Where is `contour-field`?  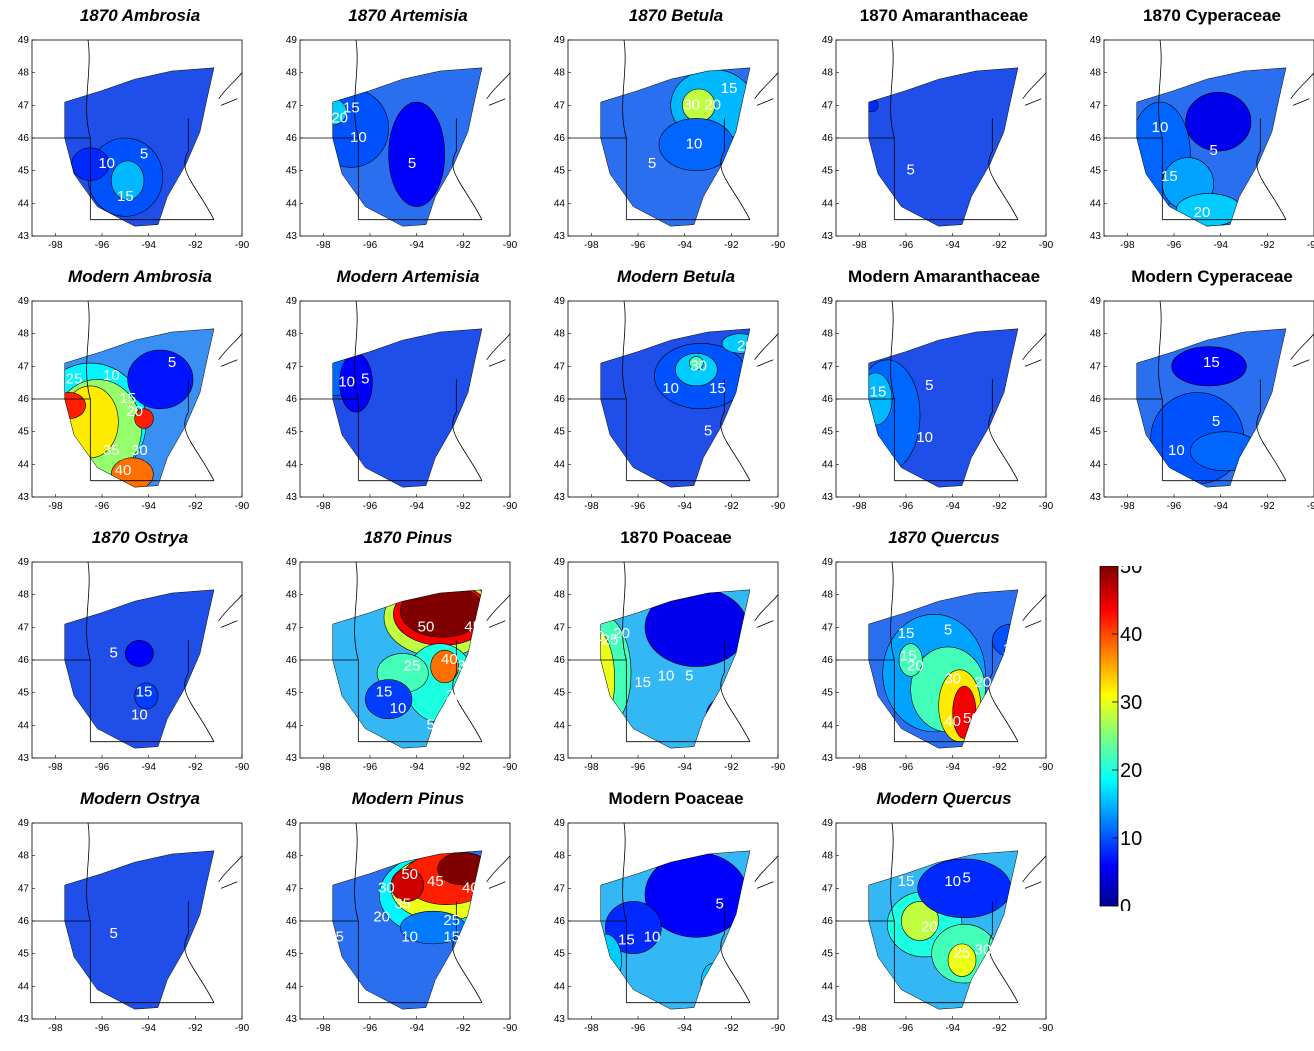
contour-field is located at coordinates (675, 147).